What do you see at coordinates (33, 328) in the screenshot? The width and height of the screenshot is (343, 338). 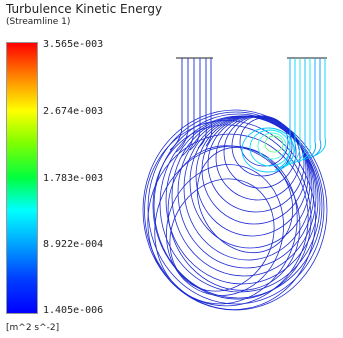 I see `legend-units: [m^2 s^-2]` at bounding box center [33, 328].